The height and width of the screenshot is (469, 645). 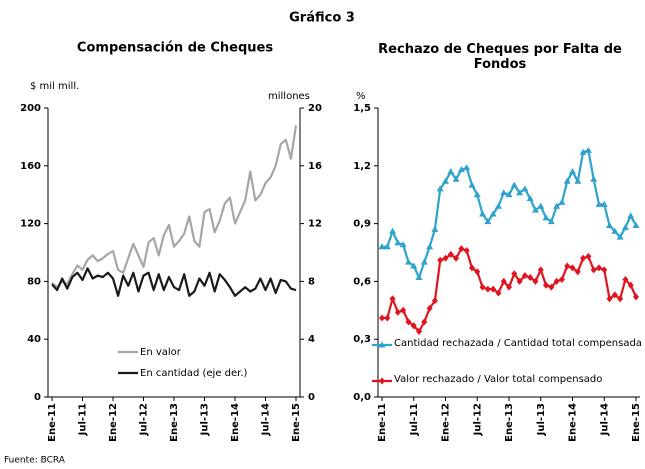 What do you see at coordinates (30, 108) in the screenshot?
I see `y-tick-label: 200` at bounding box center [30, 108].